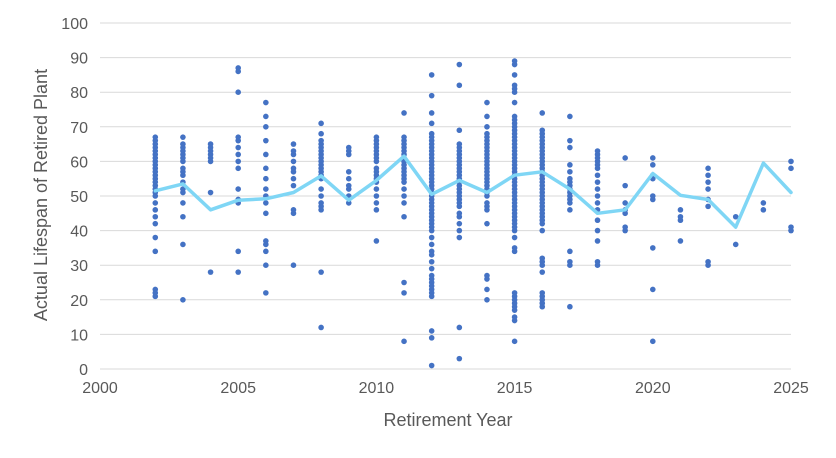 This screenshot has width=836, height=458. I want to click on x-tick-label: 2010, so click(377, 388).